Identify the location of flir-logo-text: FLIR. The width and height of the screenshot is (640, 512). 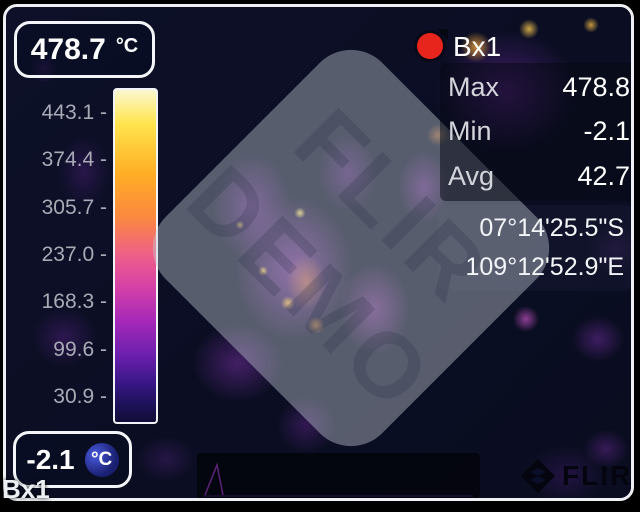
(597, 475).